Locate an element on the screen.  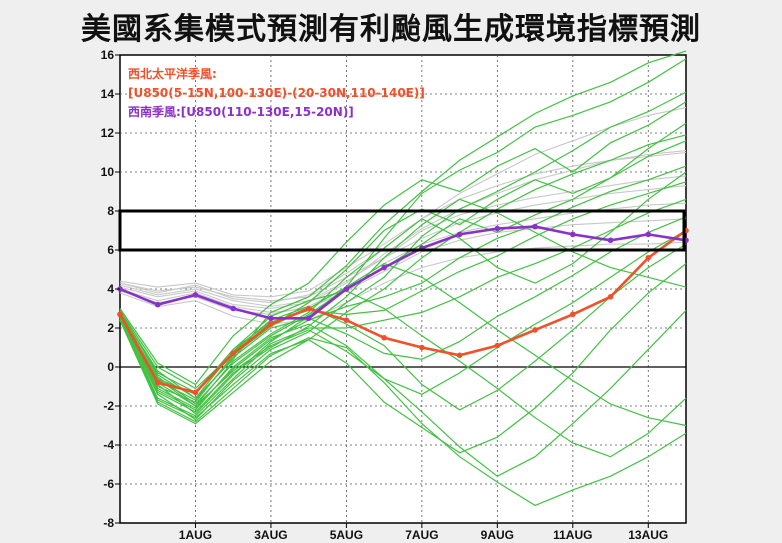
legend-series-2-name: 西南季風:[U850(110-130E,15-20N)] is located at coordinates (241, 111).